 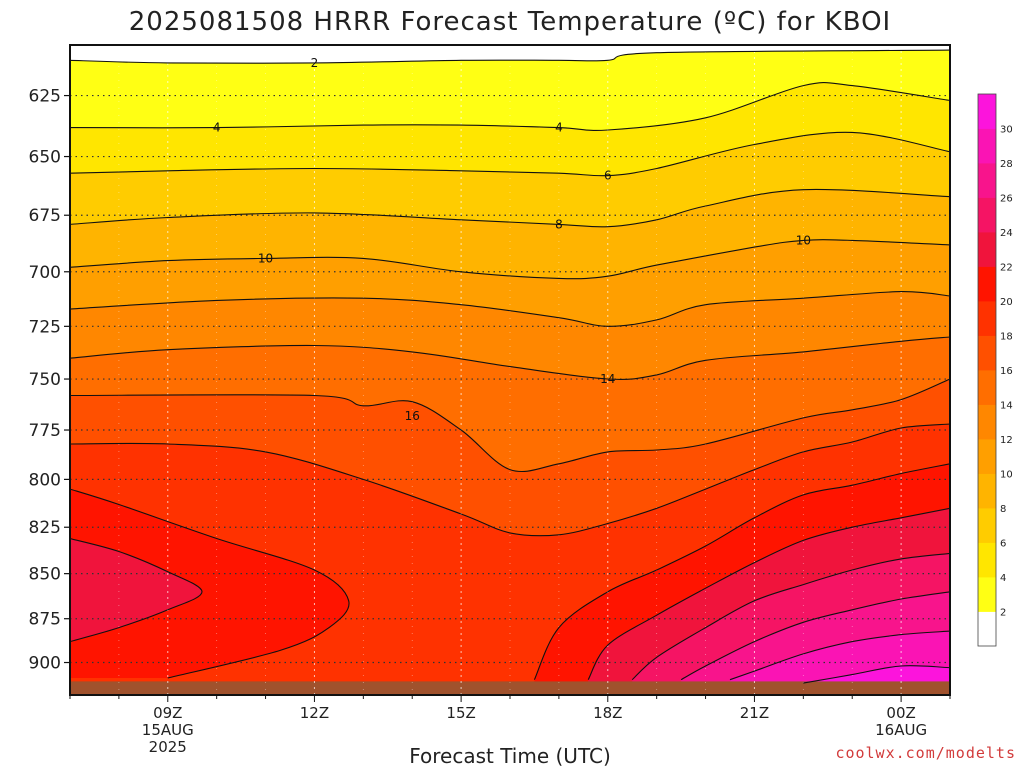 I want to click on x-axis-label: Forecast Time (UTC), so click(x=510, y=756).